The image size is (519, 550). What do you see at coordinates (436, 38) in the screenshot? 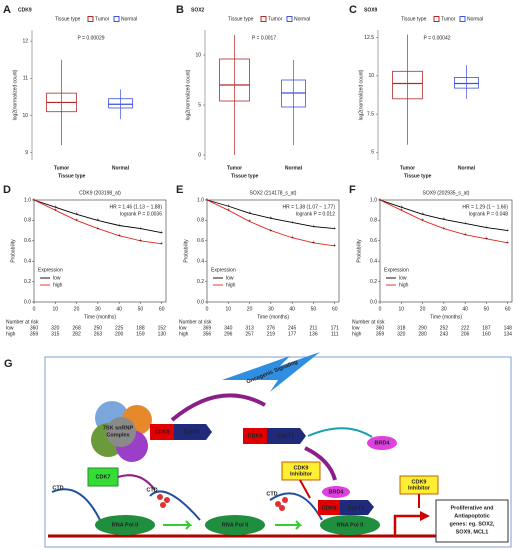
I see `annotation: P = 0.00042` at bounding box center [436, 38].